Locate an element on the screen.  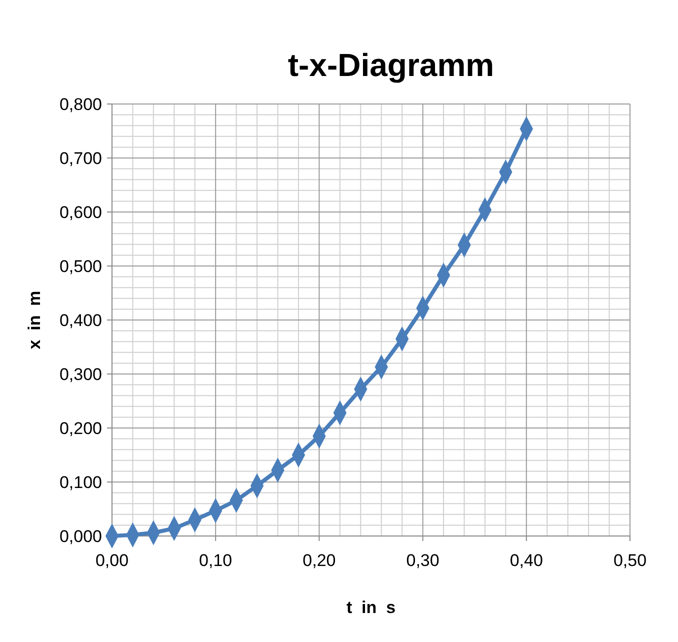
x-tick-label: 0,50 is located at coordinates (630, 560).